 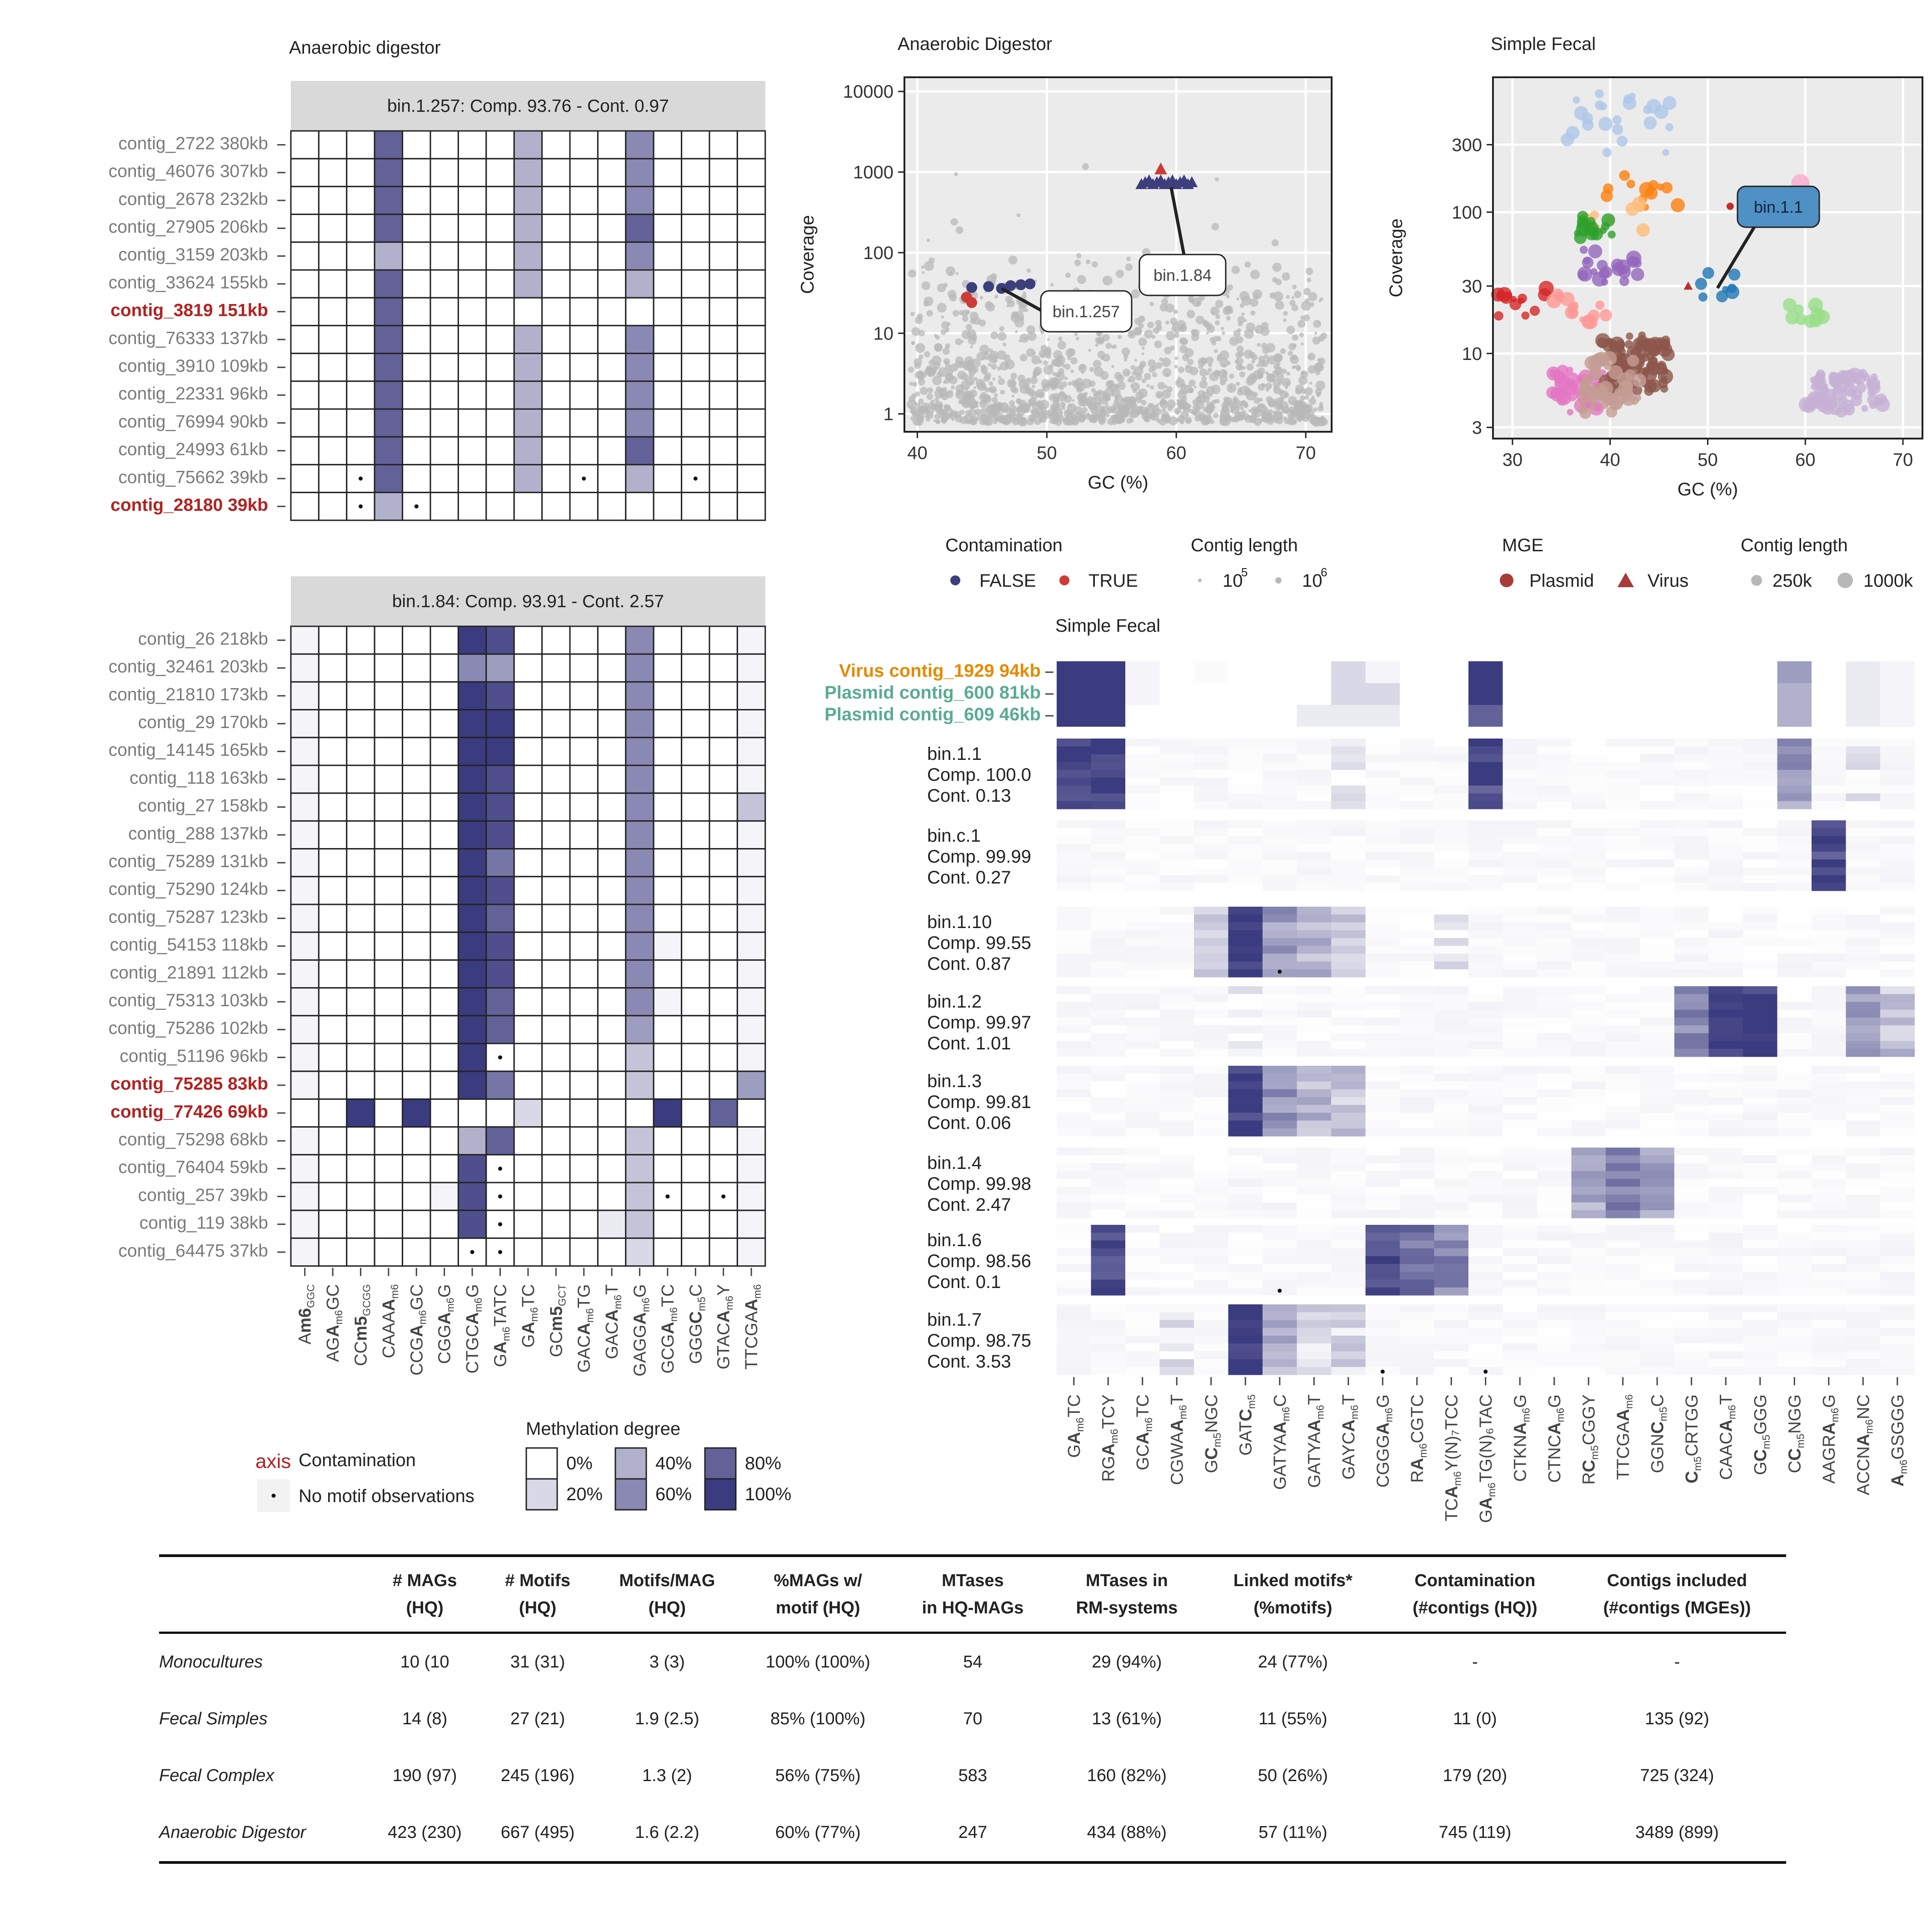 I want to click on no-observation-dot, so click(x=361, y=506).